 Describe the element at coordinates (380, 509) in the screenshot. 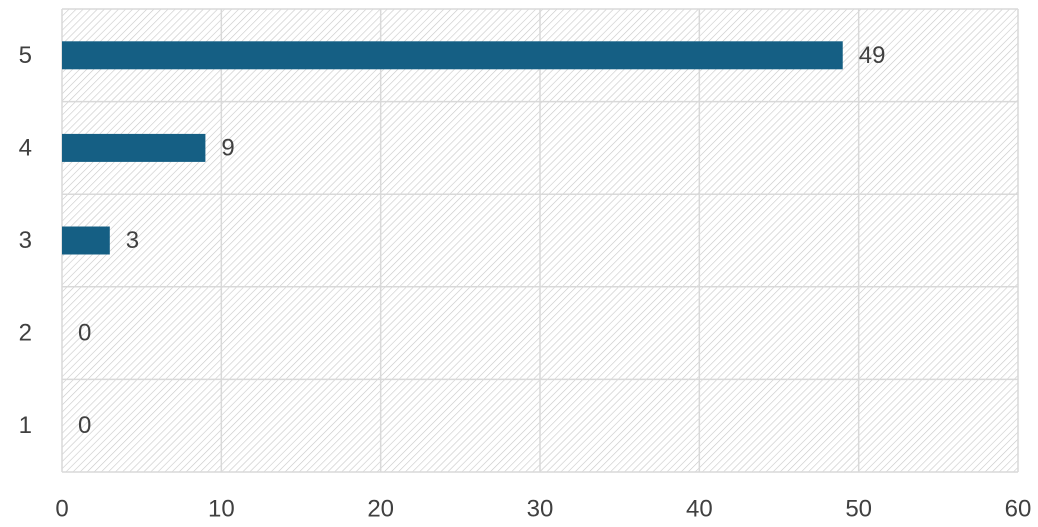

I see `x-tick-label-20: 20` at that location.